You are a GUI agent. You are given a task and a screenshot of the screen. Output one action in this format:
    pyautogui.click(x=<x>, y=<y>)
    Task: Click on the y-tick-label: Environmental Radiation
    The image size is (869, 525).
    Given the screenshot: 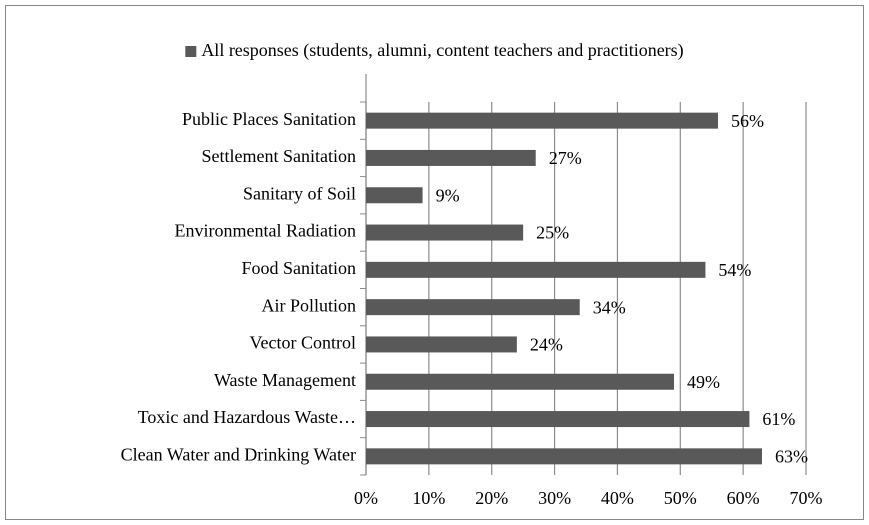 What is the action you would take?
    pyautogui.click(x=265, y=231)
    